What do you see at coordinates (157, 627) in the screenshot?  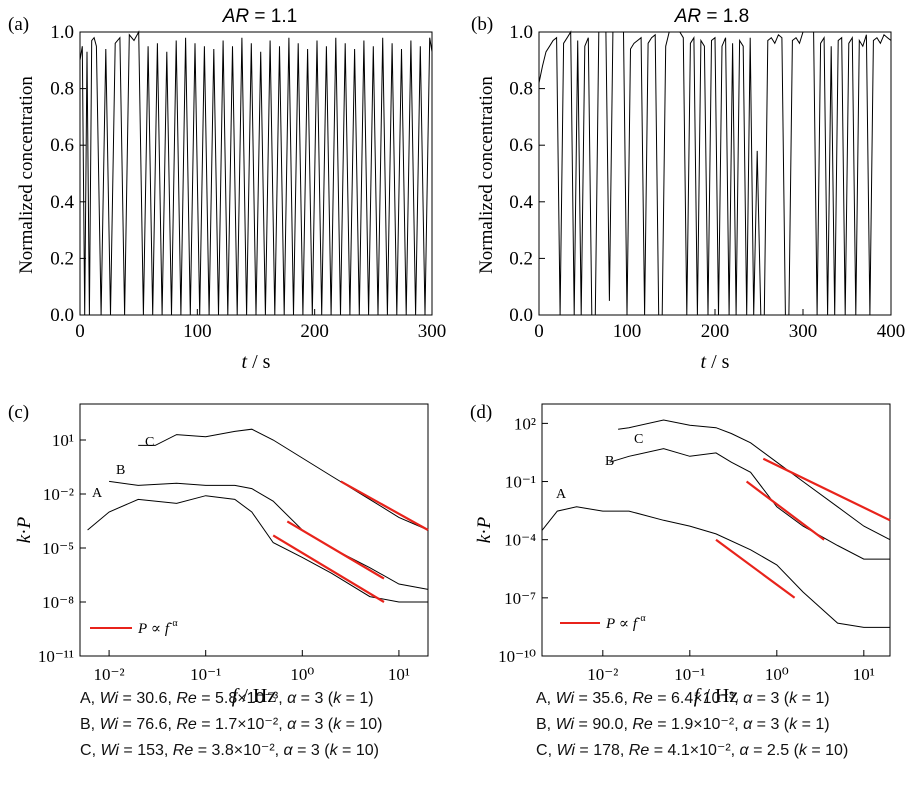 I see `legend-c-label: P ∝ f-α` at bounding box center [157, 627].